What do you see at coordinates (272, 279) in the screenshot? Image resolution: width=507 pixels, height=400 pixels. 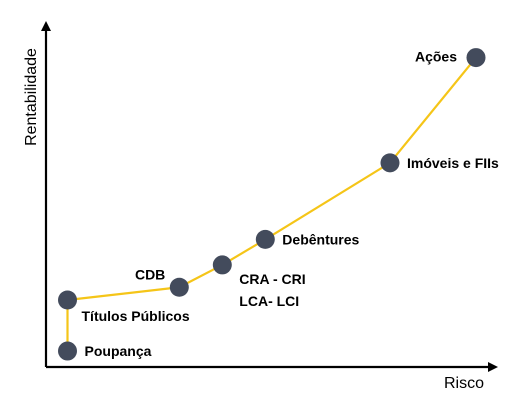 I see `data-point-label: CRA - CRI` at bounding box center [272, 279].